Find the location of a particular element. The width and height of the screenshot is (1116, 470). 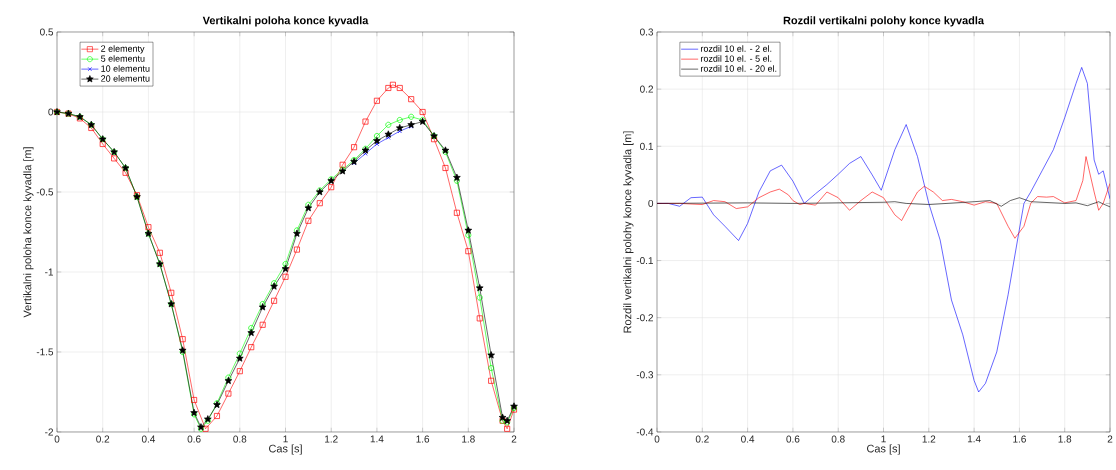

legend-label: rozdil 10 el. - 5 el. is located at coordinates (736, 58).